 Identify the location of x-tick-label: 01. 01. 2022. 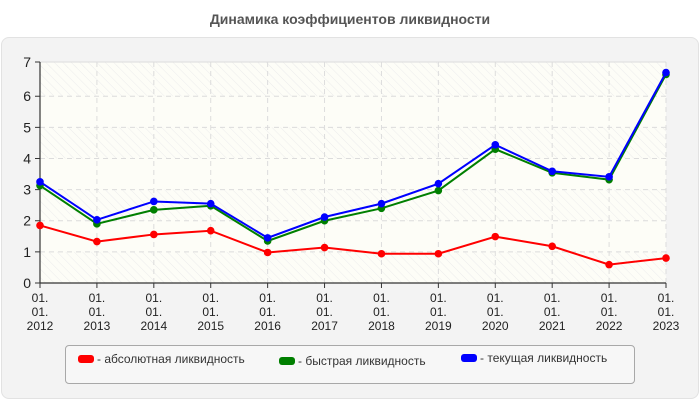
(609, 312).